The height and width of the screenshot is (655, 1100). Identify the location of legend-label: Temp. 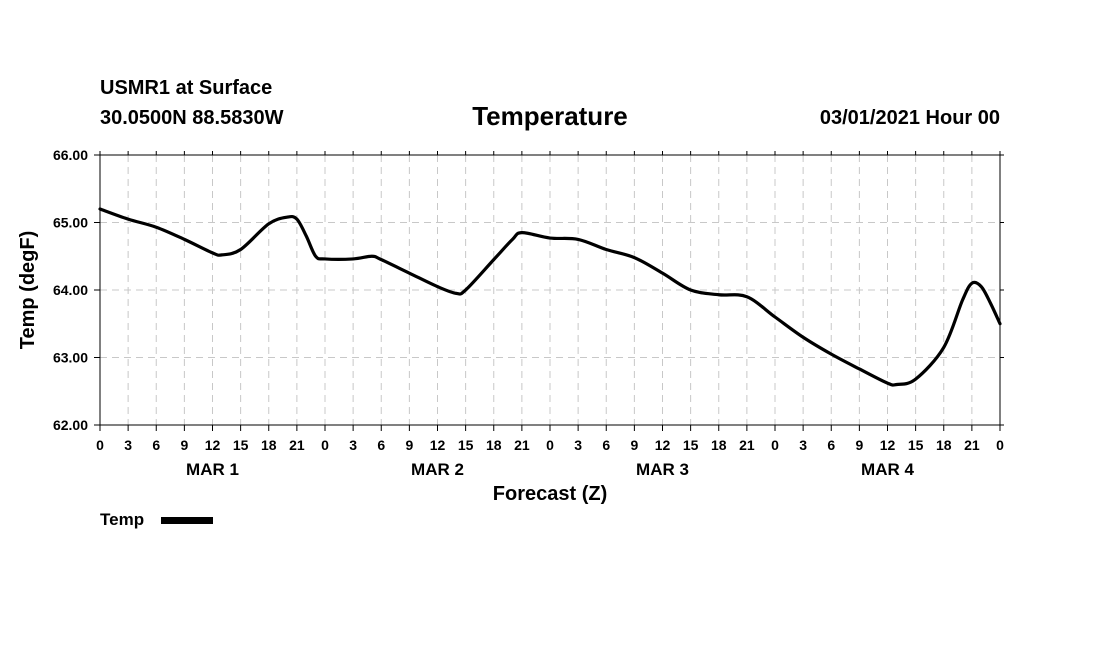
(122, 519).